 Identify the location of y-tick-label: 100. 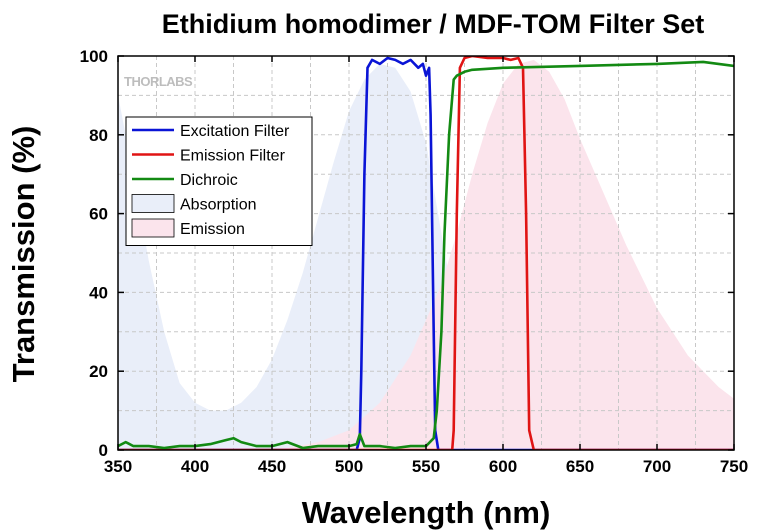
(94, 56).